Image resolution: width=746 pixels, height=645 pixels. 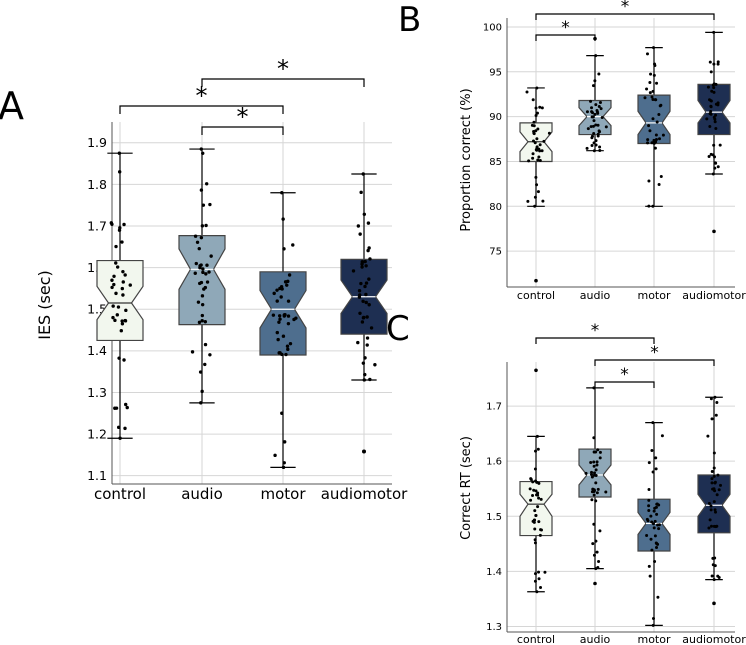 What do you see at coordinates (494, 627) in the screenshot?
I see `c-y-tick-label: 1.3` at bounding box center [494, 627].